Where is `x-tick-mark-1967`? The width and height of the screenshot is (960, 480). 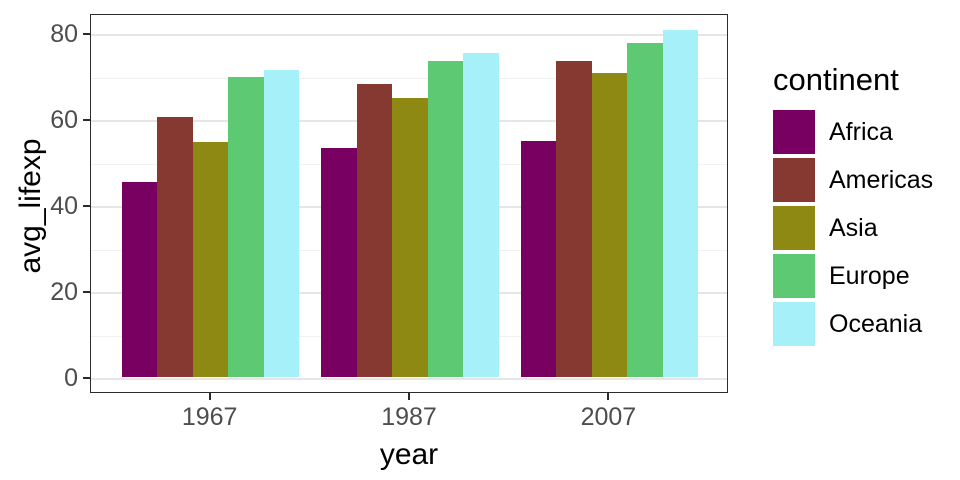 x-tick-mark-1967 is located at coordinates (209, 396).